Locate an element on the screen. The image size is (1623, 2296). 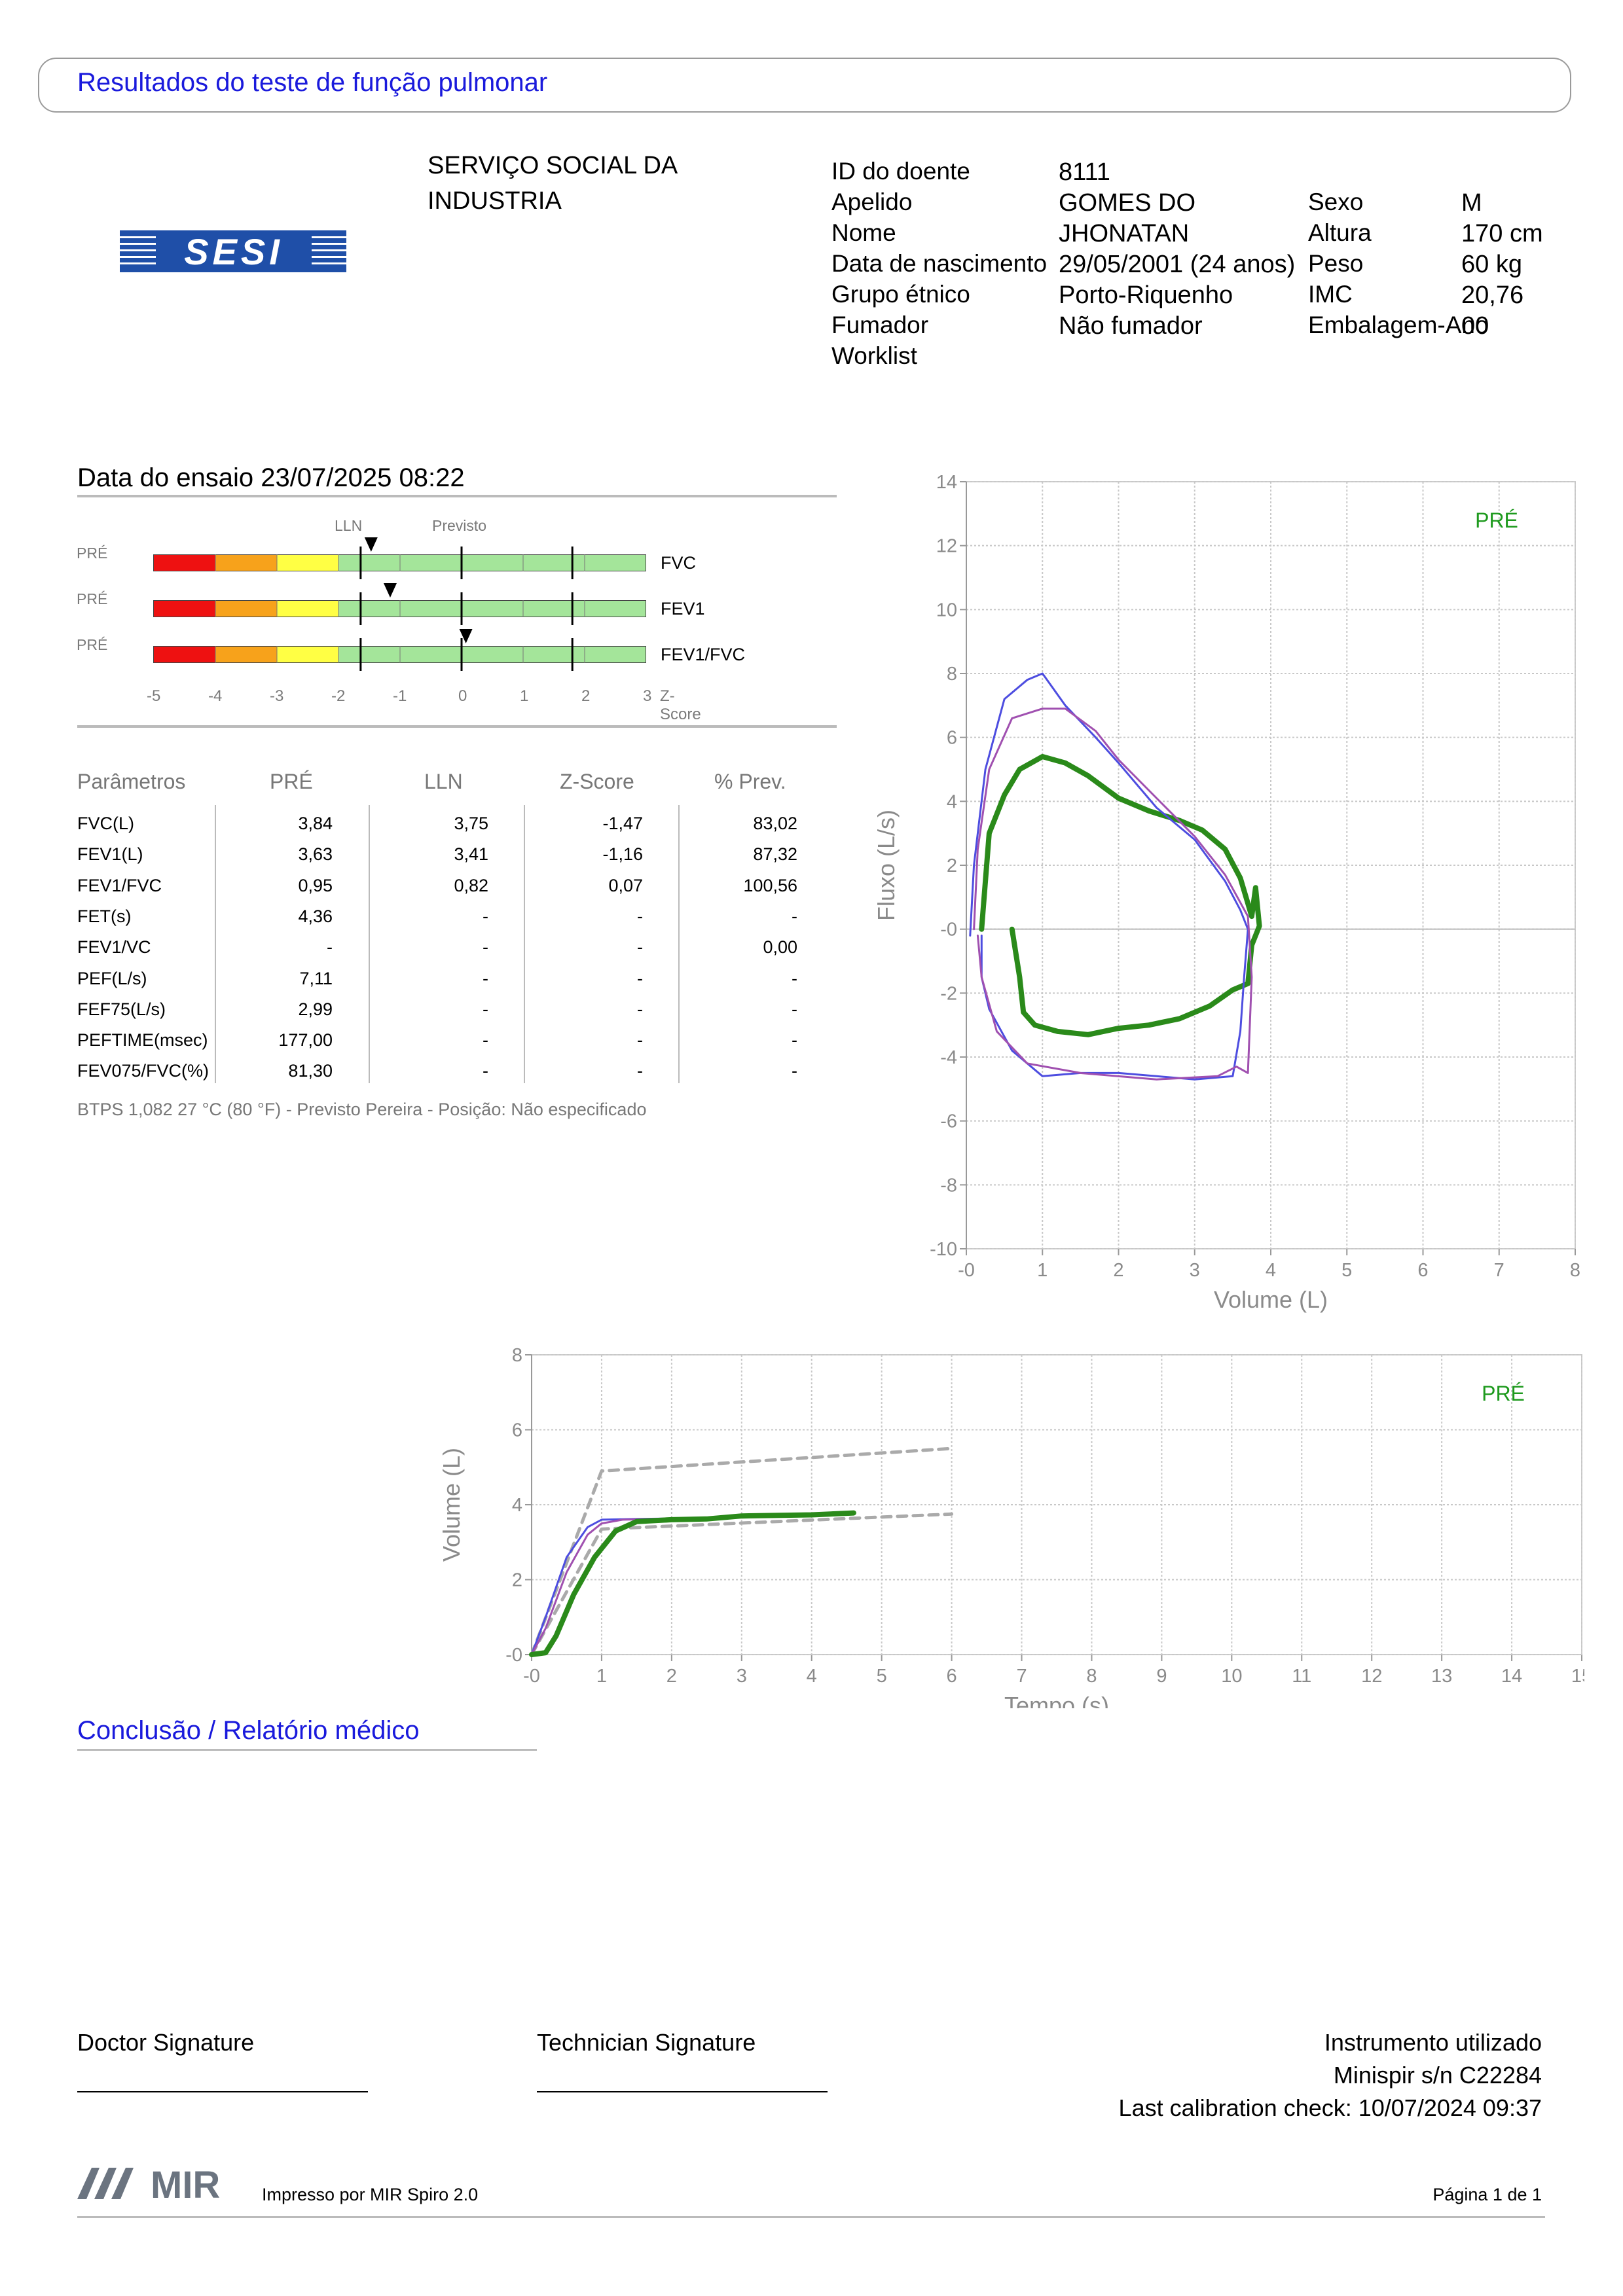
y-tick-label: -4 is located at coordinates (948, 1057).